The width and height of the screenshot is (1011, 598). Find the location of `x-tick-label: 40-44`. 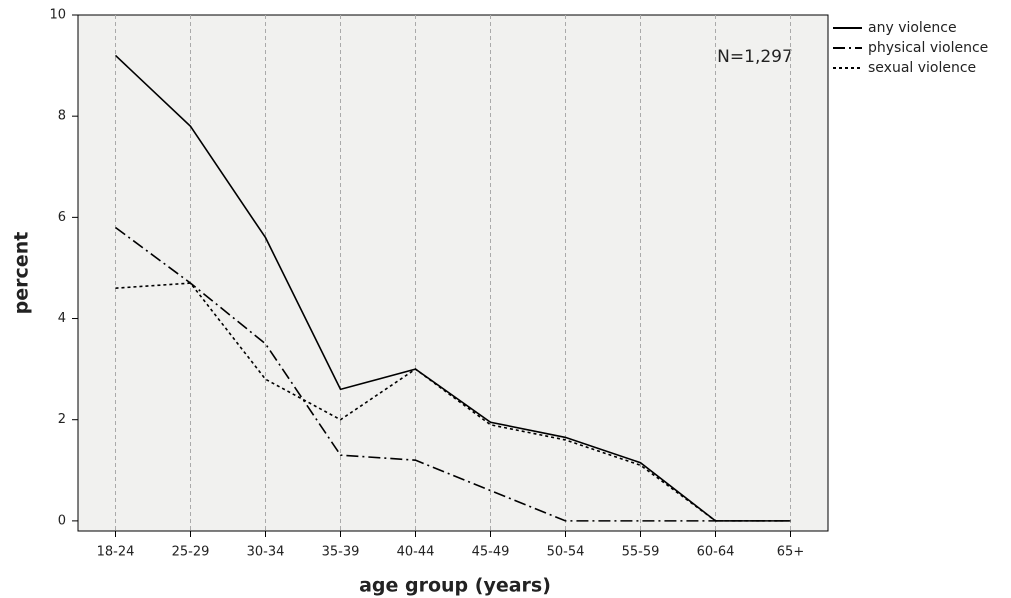

x-tick-label: 40-44 is located at coordinates (416, 552).